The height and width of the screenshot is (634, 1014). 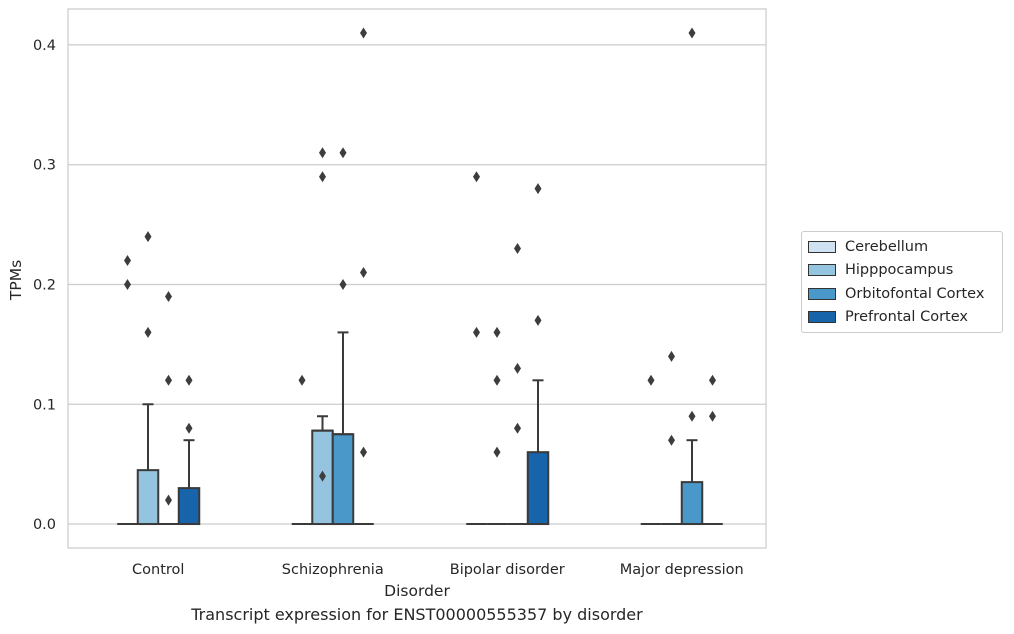 What do you see at coordinates (44, 525) in the screenshot?
I see `y-tick-label: 0.0` at bounding box center [44, 525].